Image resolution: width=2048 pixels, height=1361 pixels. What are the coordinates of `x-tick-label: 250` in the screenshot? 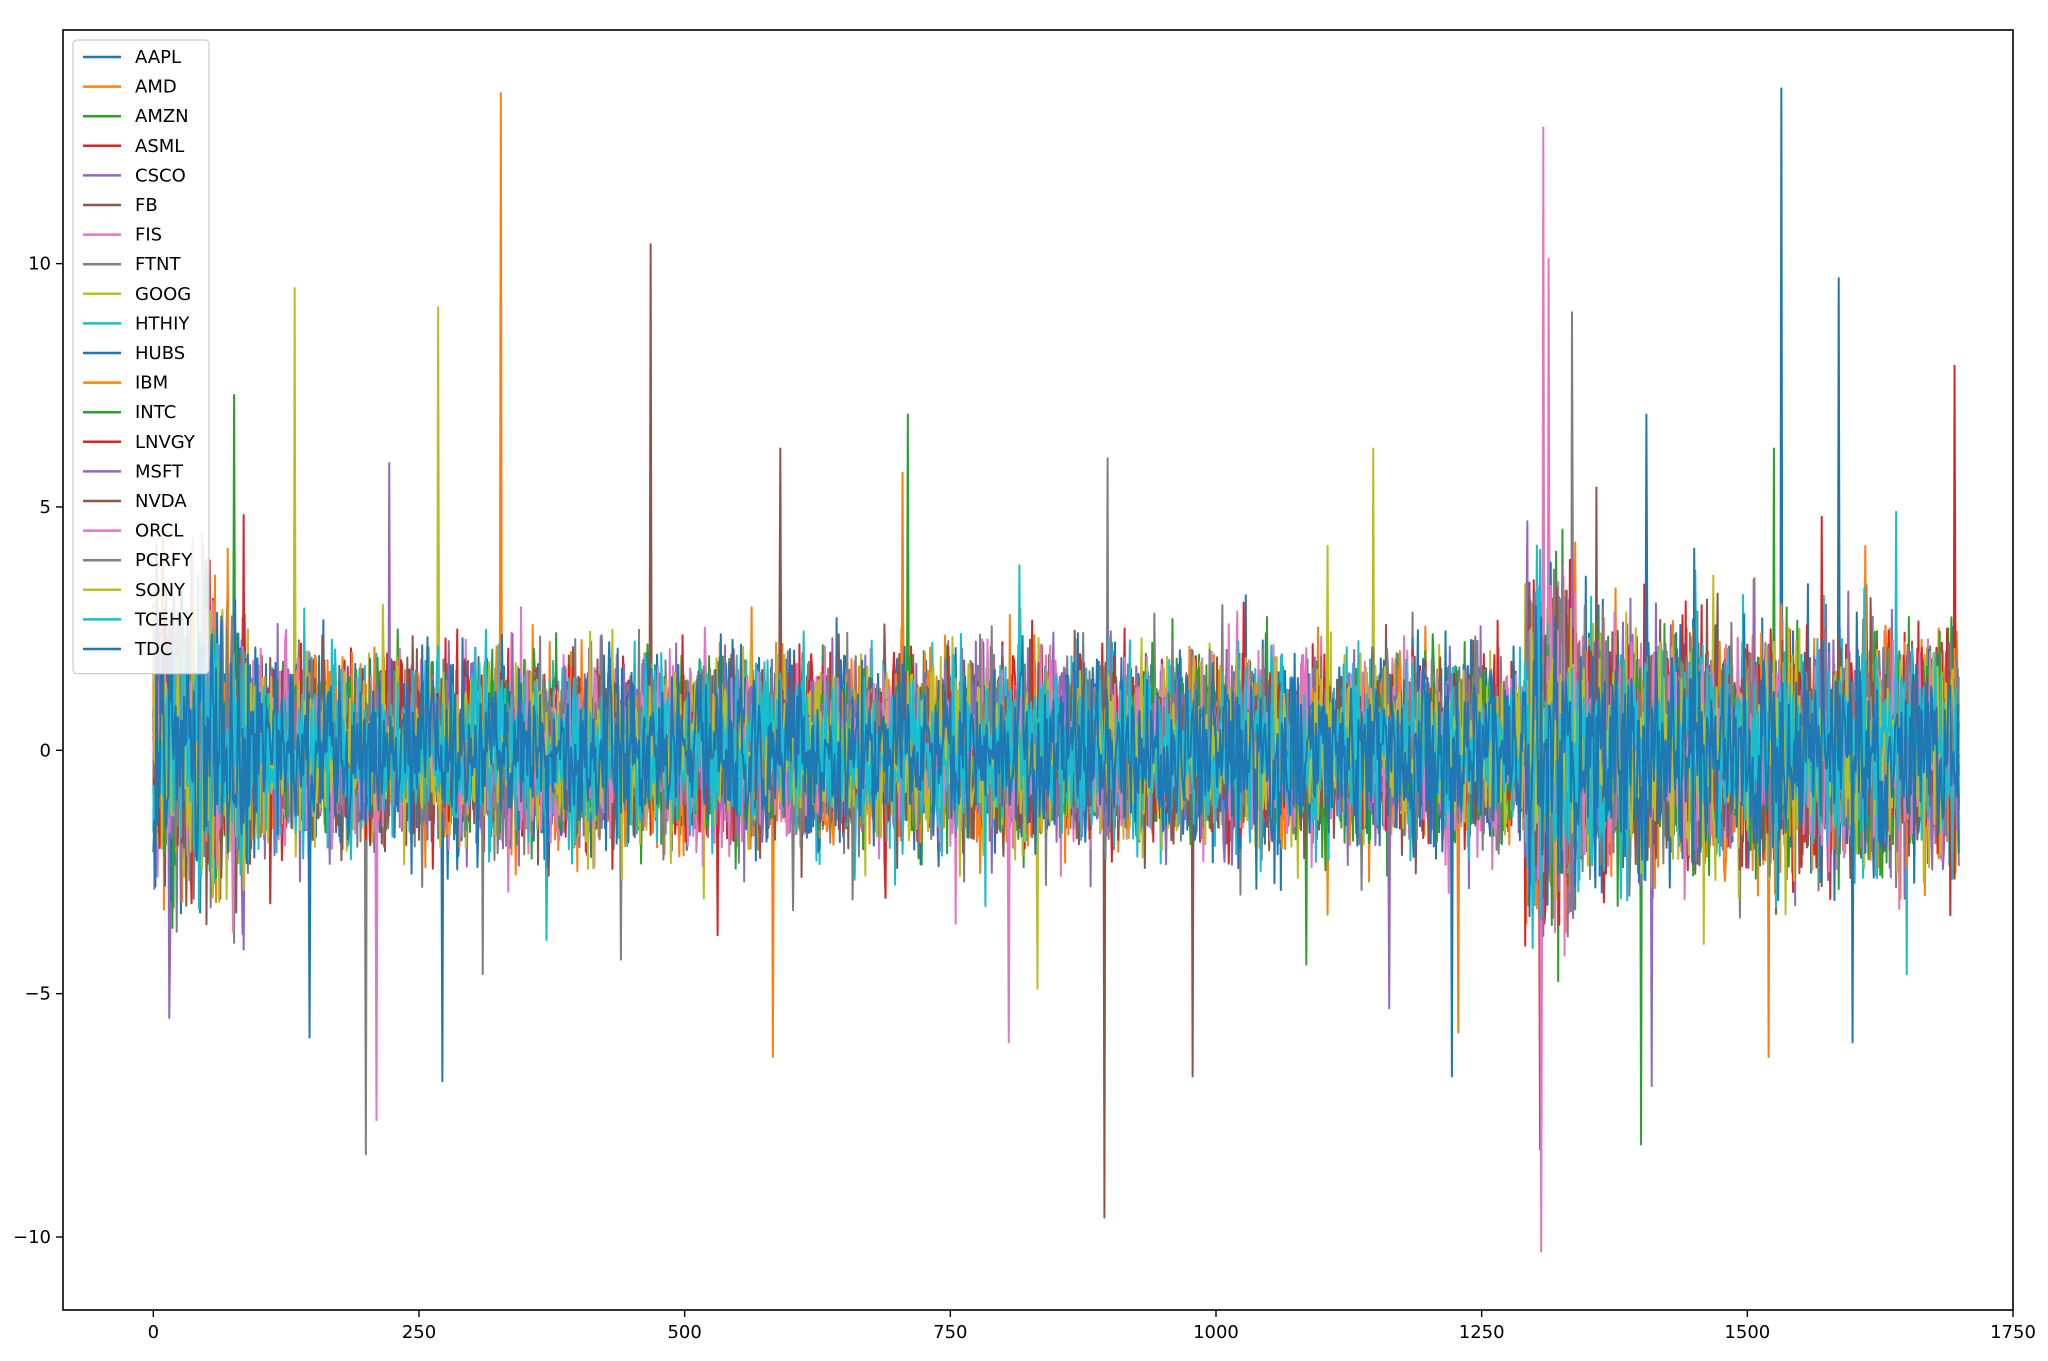 It's located at (419, 1332).